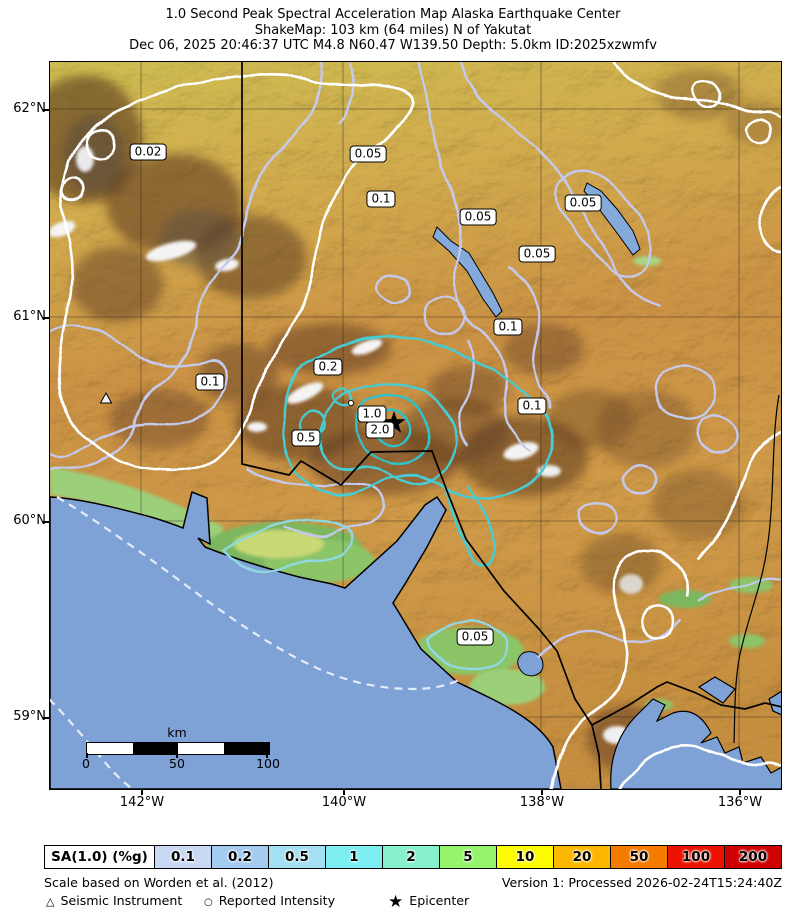 This screenshot has height=915, width=786. I want to click on legend-swatch: 10, so click(524, 857).